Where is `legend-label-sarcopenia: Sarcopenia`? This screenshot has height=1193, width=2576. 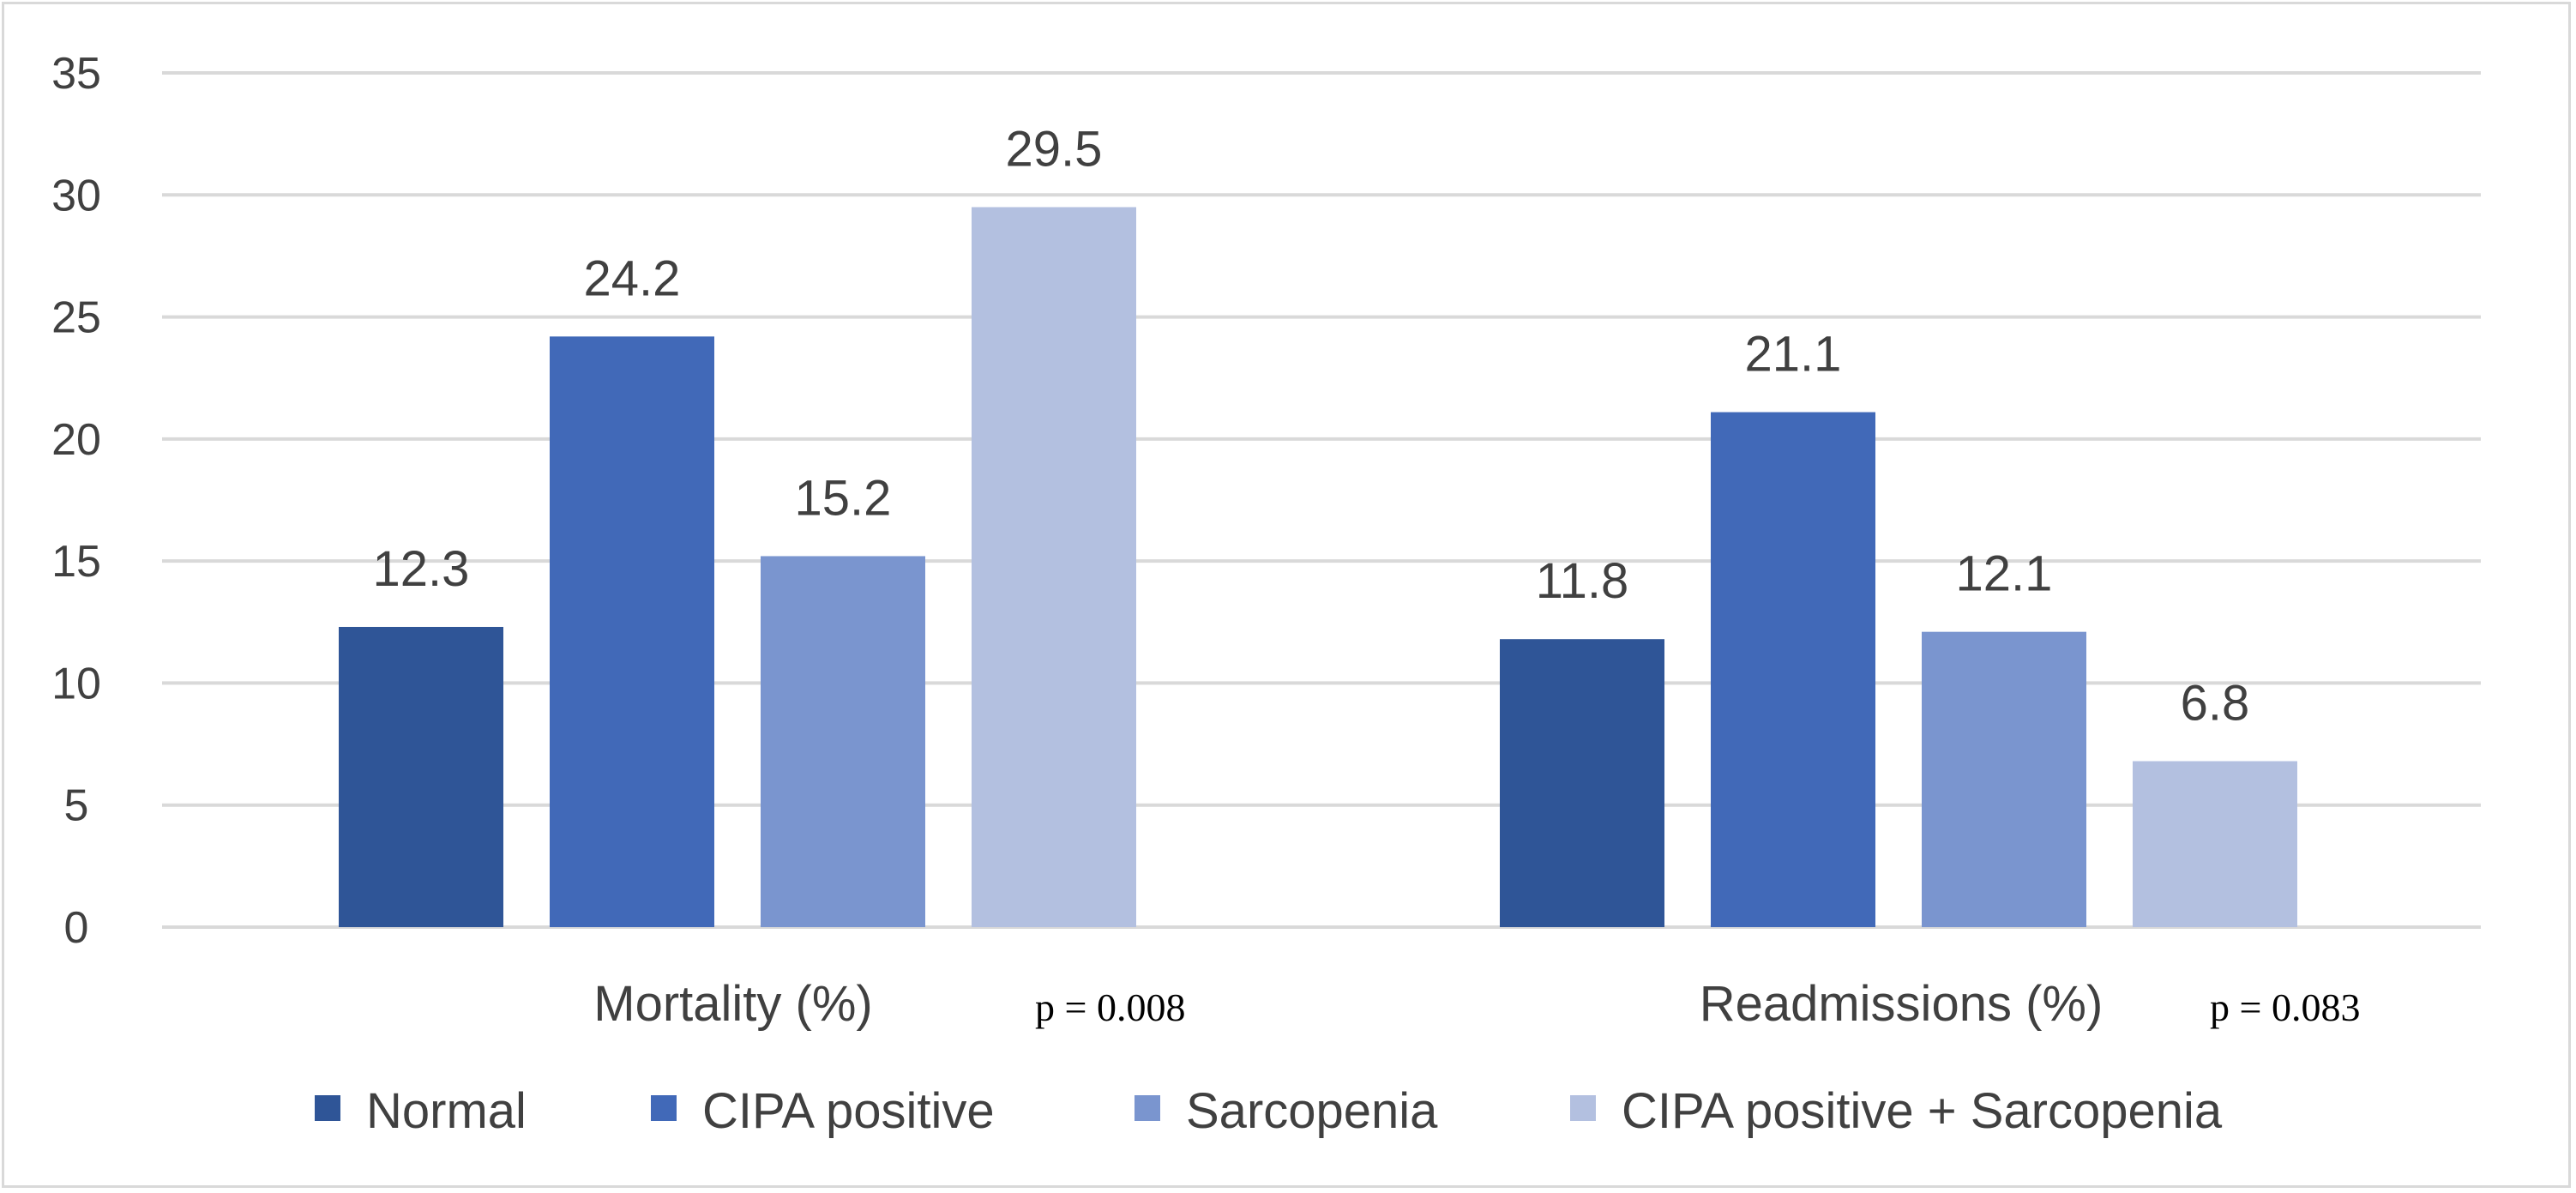 legend-label-sarcopenia: Sarcopenia is located at coordinates (1312, 1111).